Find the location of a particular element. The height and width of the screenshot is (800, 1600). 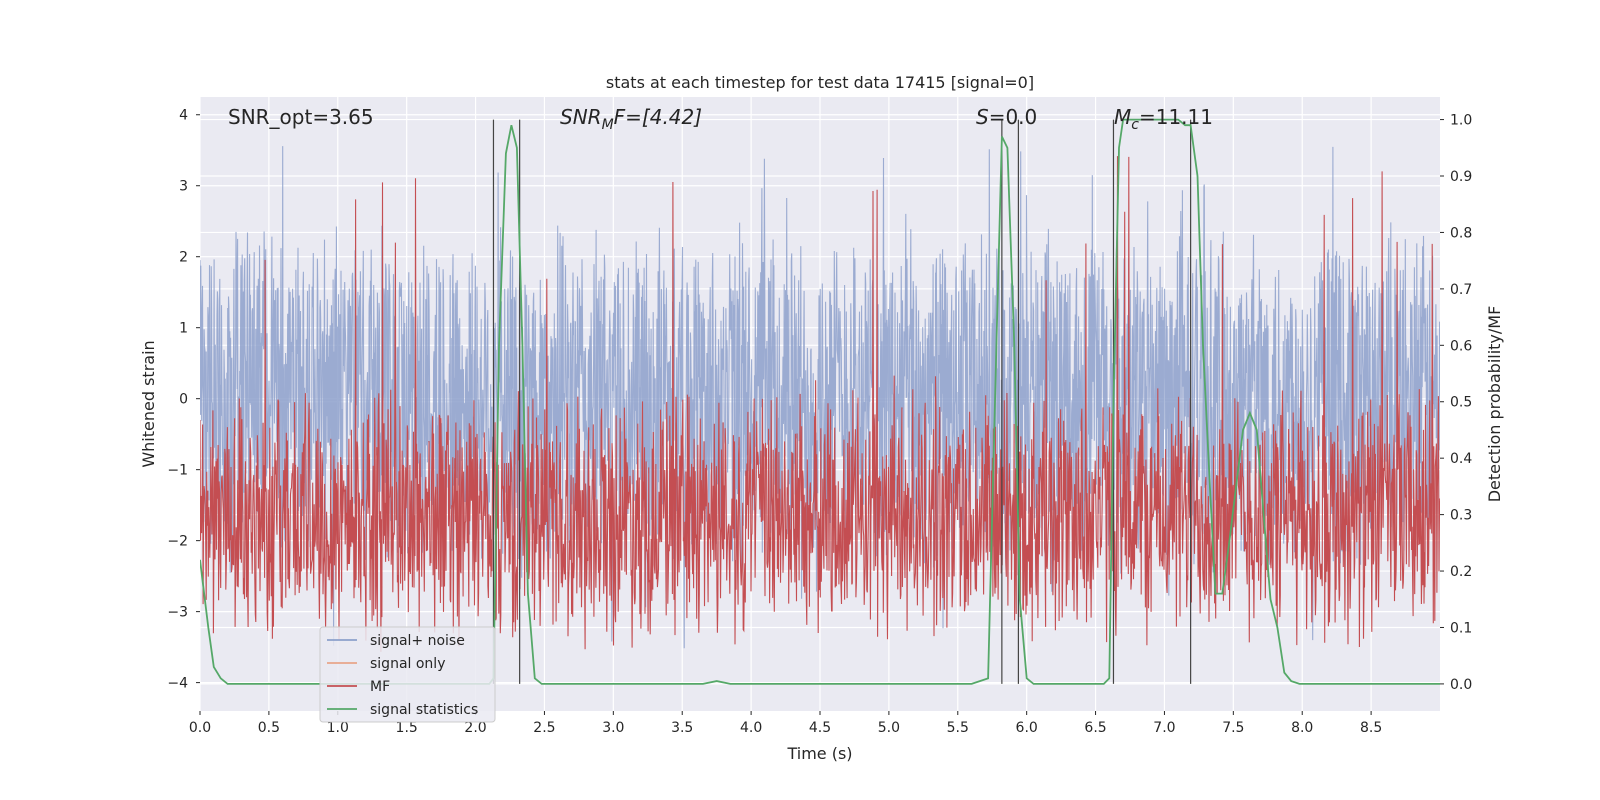

y-left-tick-label-2: 2 is located at coordinates (183, 258).